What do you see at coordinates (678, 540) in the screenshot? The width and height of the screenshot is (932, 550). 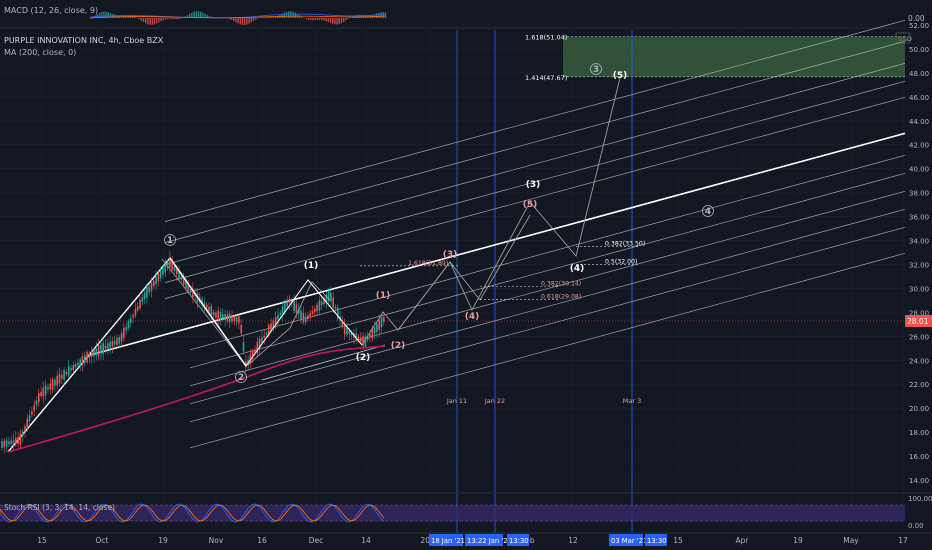 I see `time-tick: 15` at bounding box center [678, 540].